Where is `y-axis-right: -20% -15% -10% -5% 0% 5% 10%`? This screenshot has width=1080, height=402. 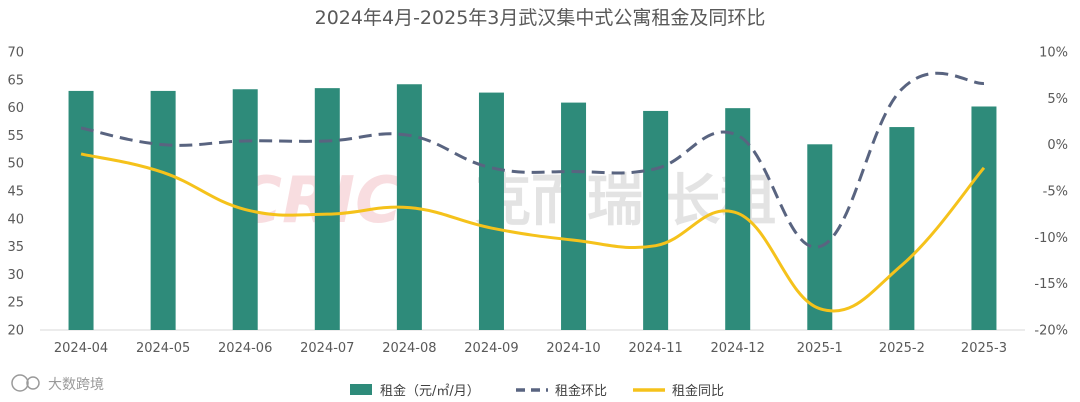
y-axis-right: -20% -15% -10% -5% 0% 5% 10% is located at coordinates (1051, 192).